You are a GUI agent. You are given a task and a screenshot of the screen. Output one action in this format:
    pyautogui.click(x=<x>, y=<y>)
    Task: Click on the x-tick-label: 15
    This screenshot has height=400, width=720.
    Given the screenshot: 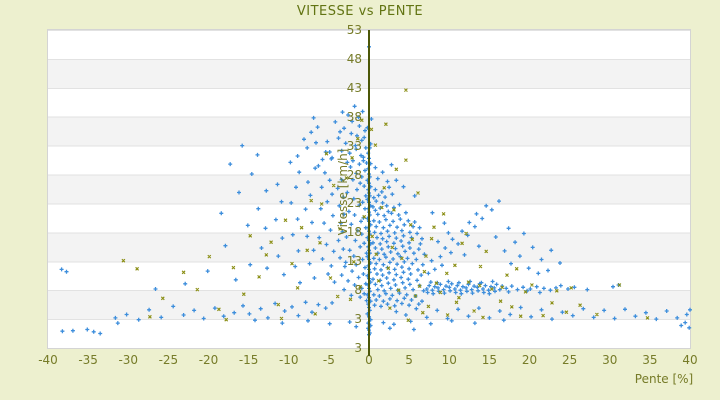 What is the action you would take?
    pyautogui.click(x=489, y=360)
    